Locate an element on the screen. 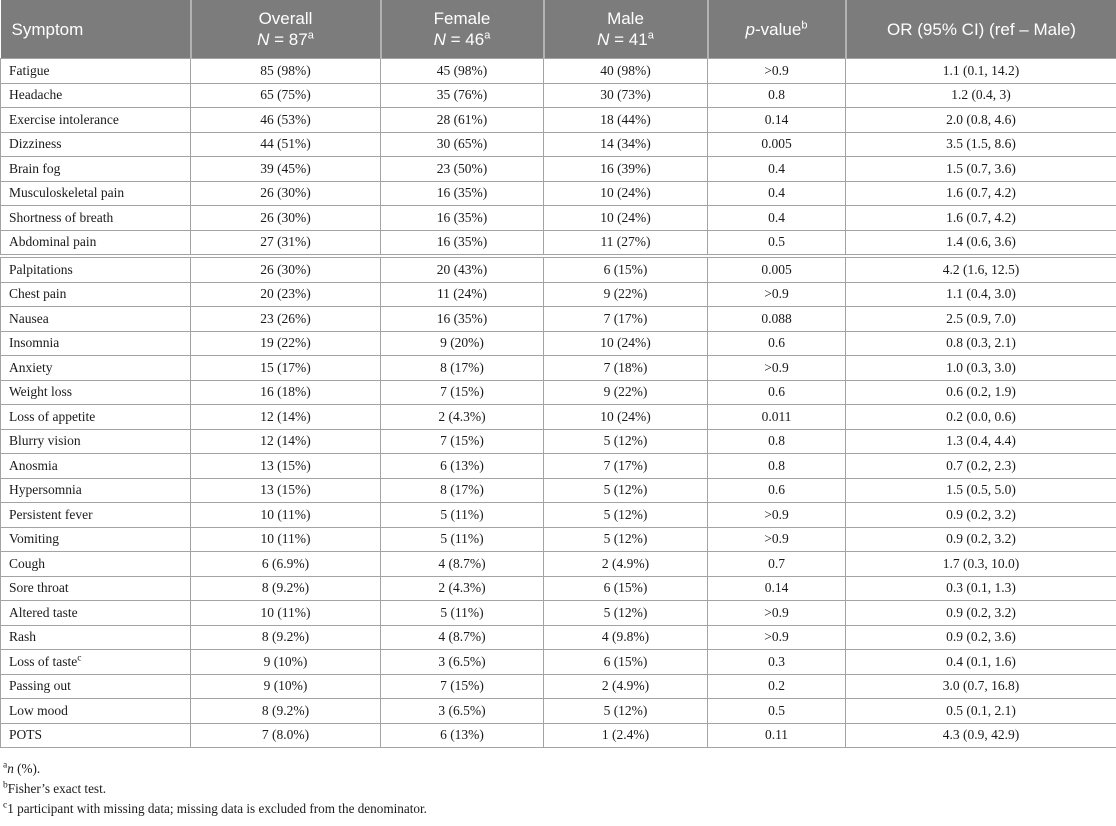 This screenshot has width=1116, height=826. or-cell: 1.2 (0.4, 3) is located at coordinates (980, 95).